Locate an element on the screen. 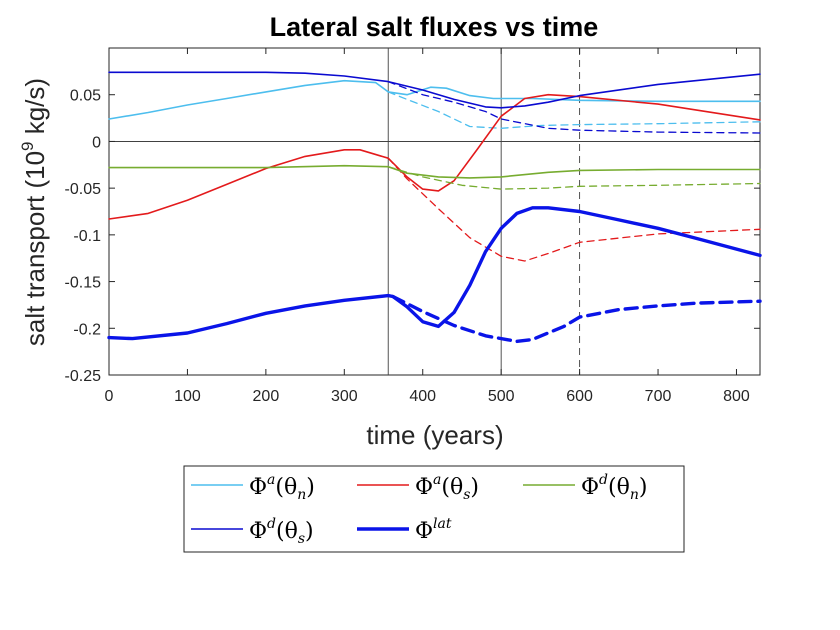 The height and width of the screenshot is (630, 840). legend-entries: Φa(θn) Φa(θs) Φd(θn) Φd(θs) Φlat is located at coordinates (419, 509).